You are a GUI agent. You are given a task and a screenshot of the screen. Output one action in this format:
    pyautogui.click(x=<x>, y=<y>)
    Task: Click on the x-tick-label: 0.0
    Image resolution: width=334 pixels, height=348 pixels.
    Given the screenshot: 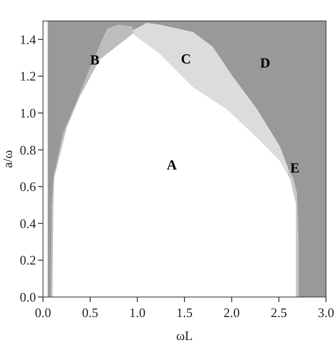 What is the action you would take?
    pyautogui.click(x=43, y=312)
    